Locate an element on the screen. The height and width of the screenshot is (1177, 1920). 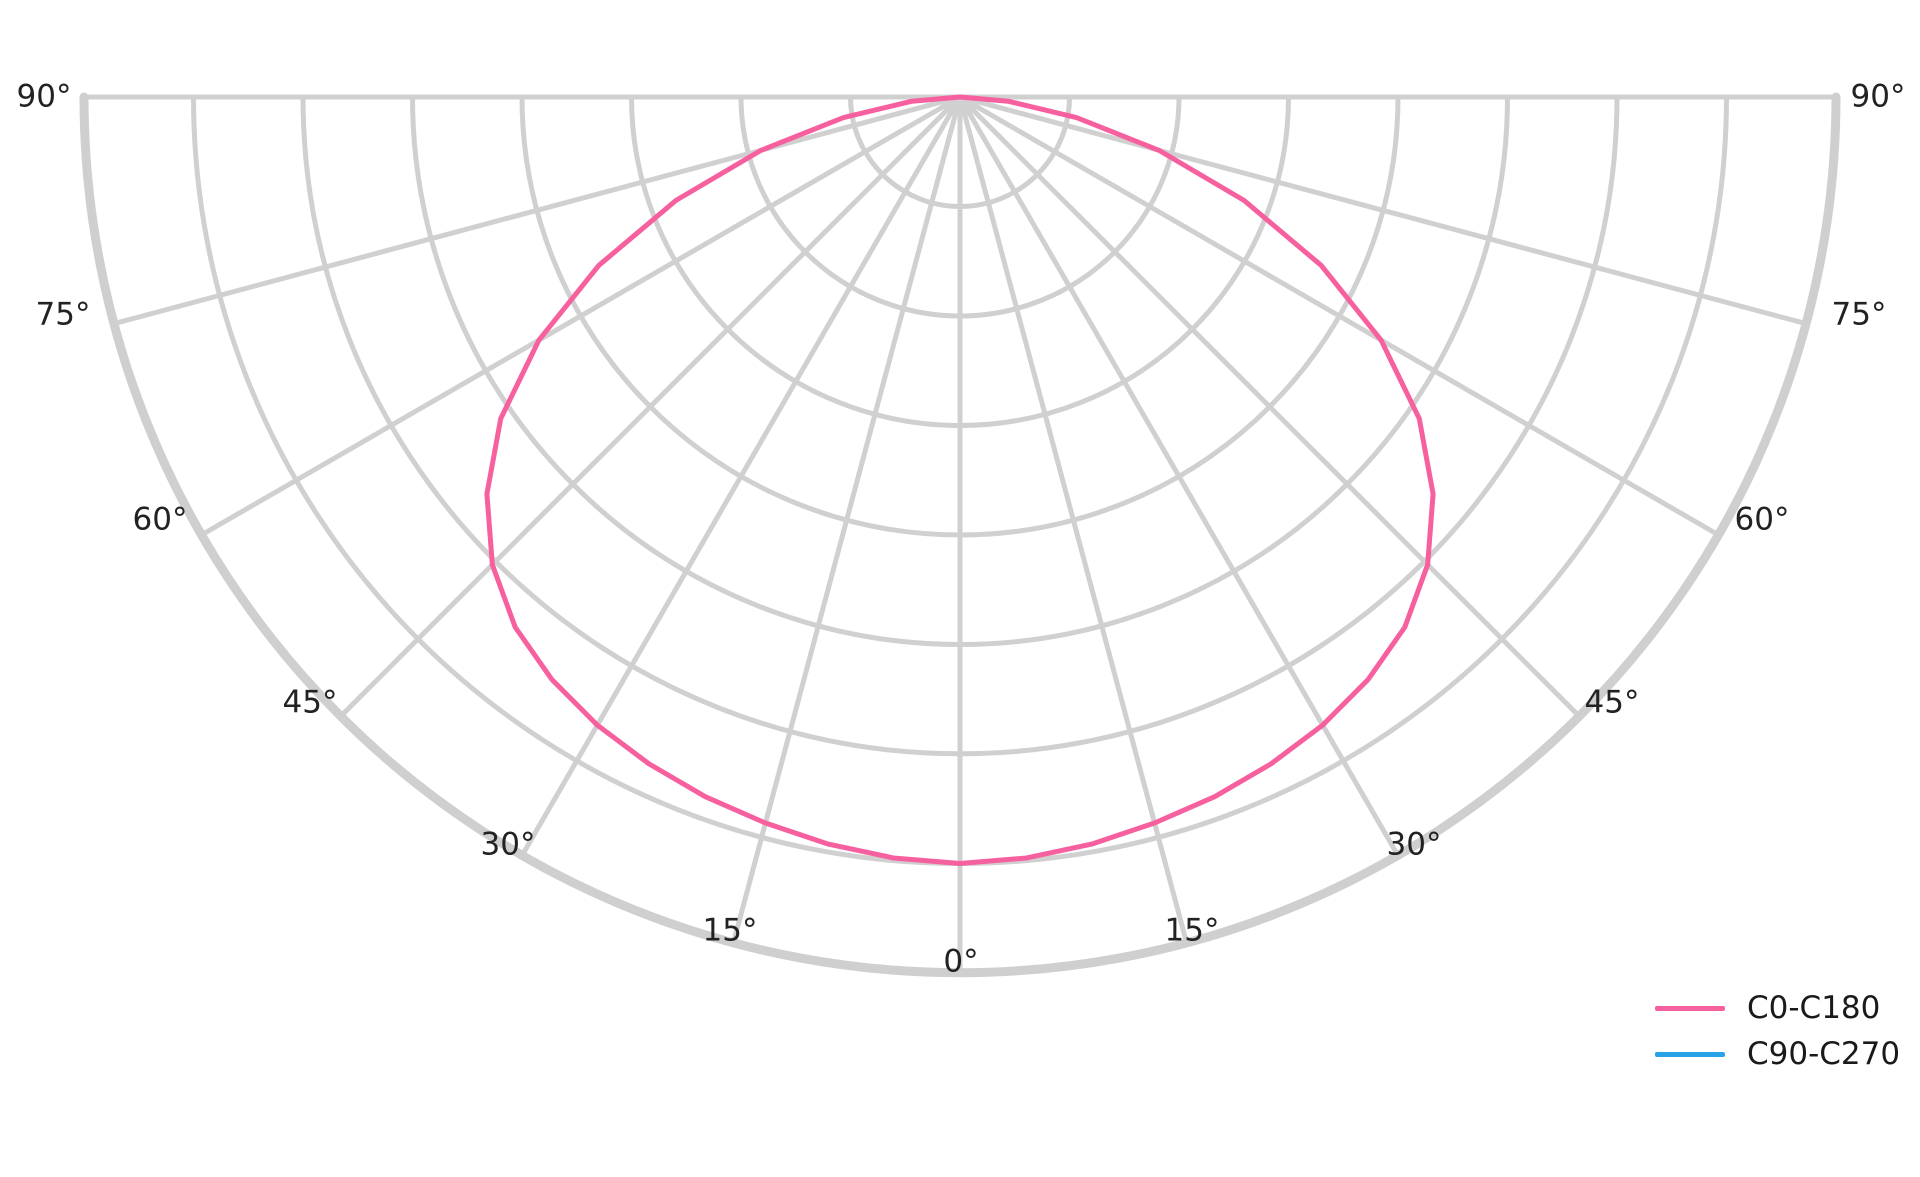
angle-tick-label: 0° is located at coordinates (961, 961).